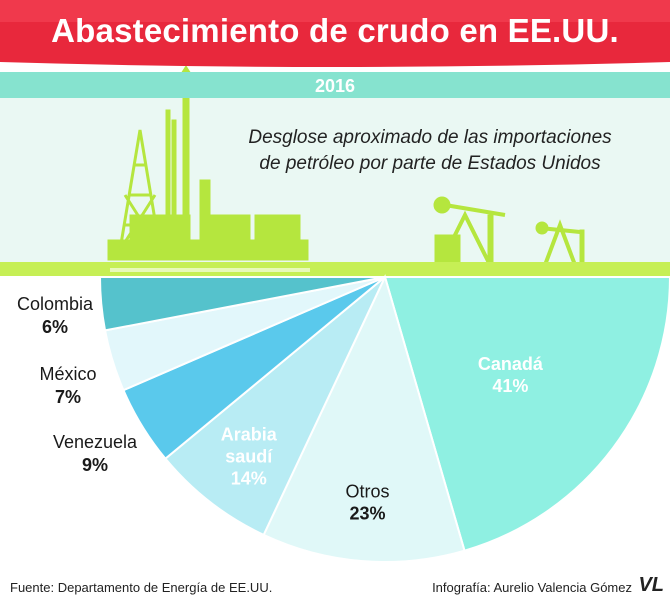  I want to click on title-banner, so click(335, 33).